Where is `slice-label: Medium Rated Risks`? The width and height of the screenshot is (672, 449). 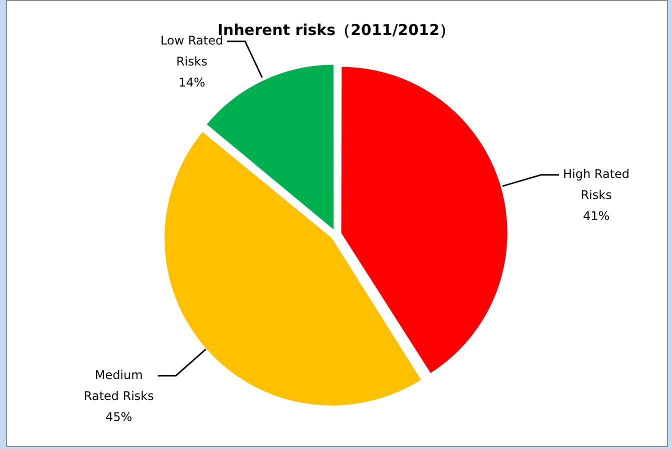 slice-label: Medium Rated Risks is located at coordinates (119, 385).